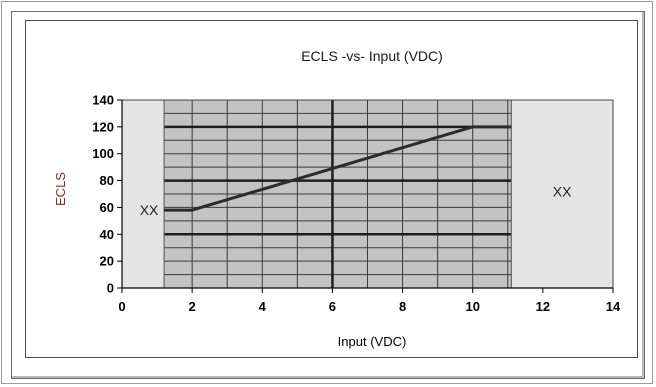  Describe the element at coordinates (338, 168) in the screenshot. I see `series-line` at that location.